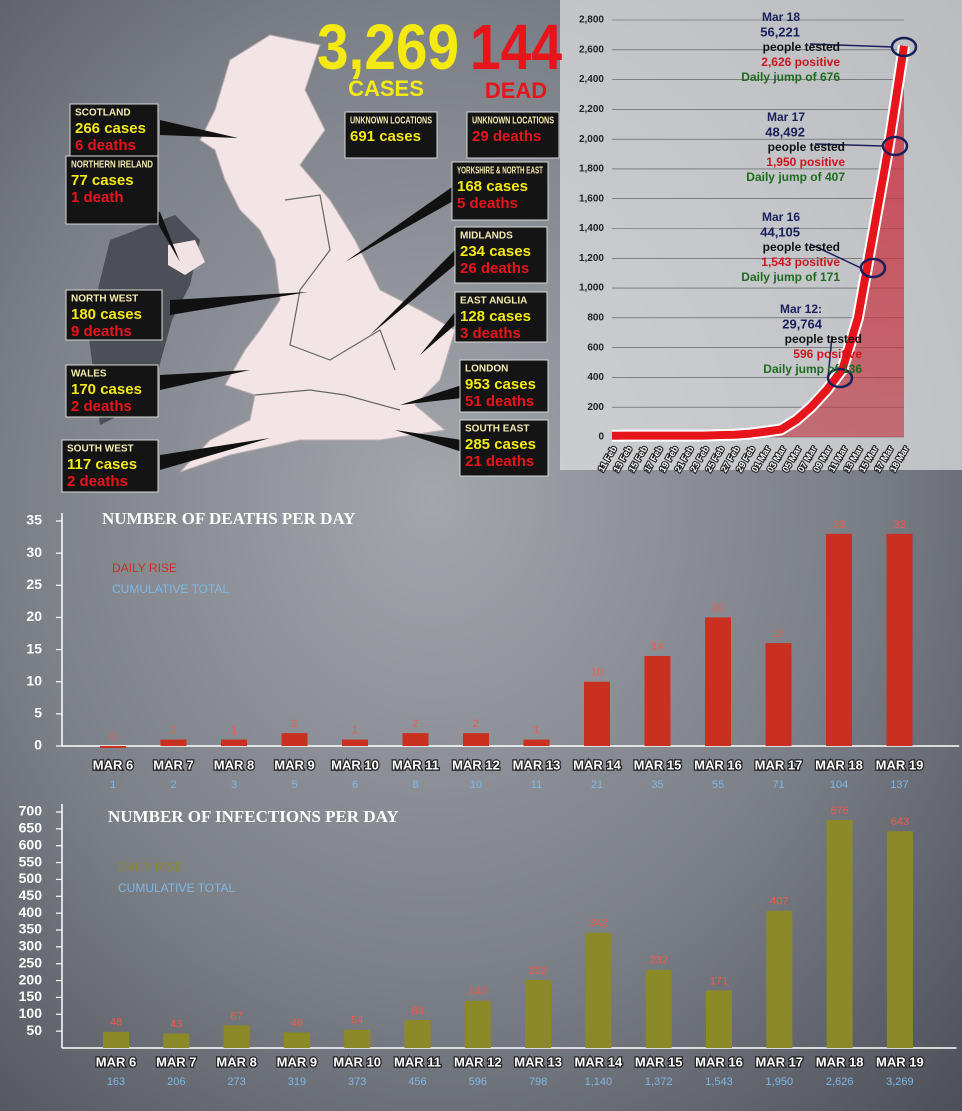 The height and width of the screenshot is (1111, 962). I want to click on y-tick-label: 700, so click(31, 811).